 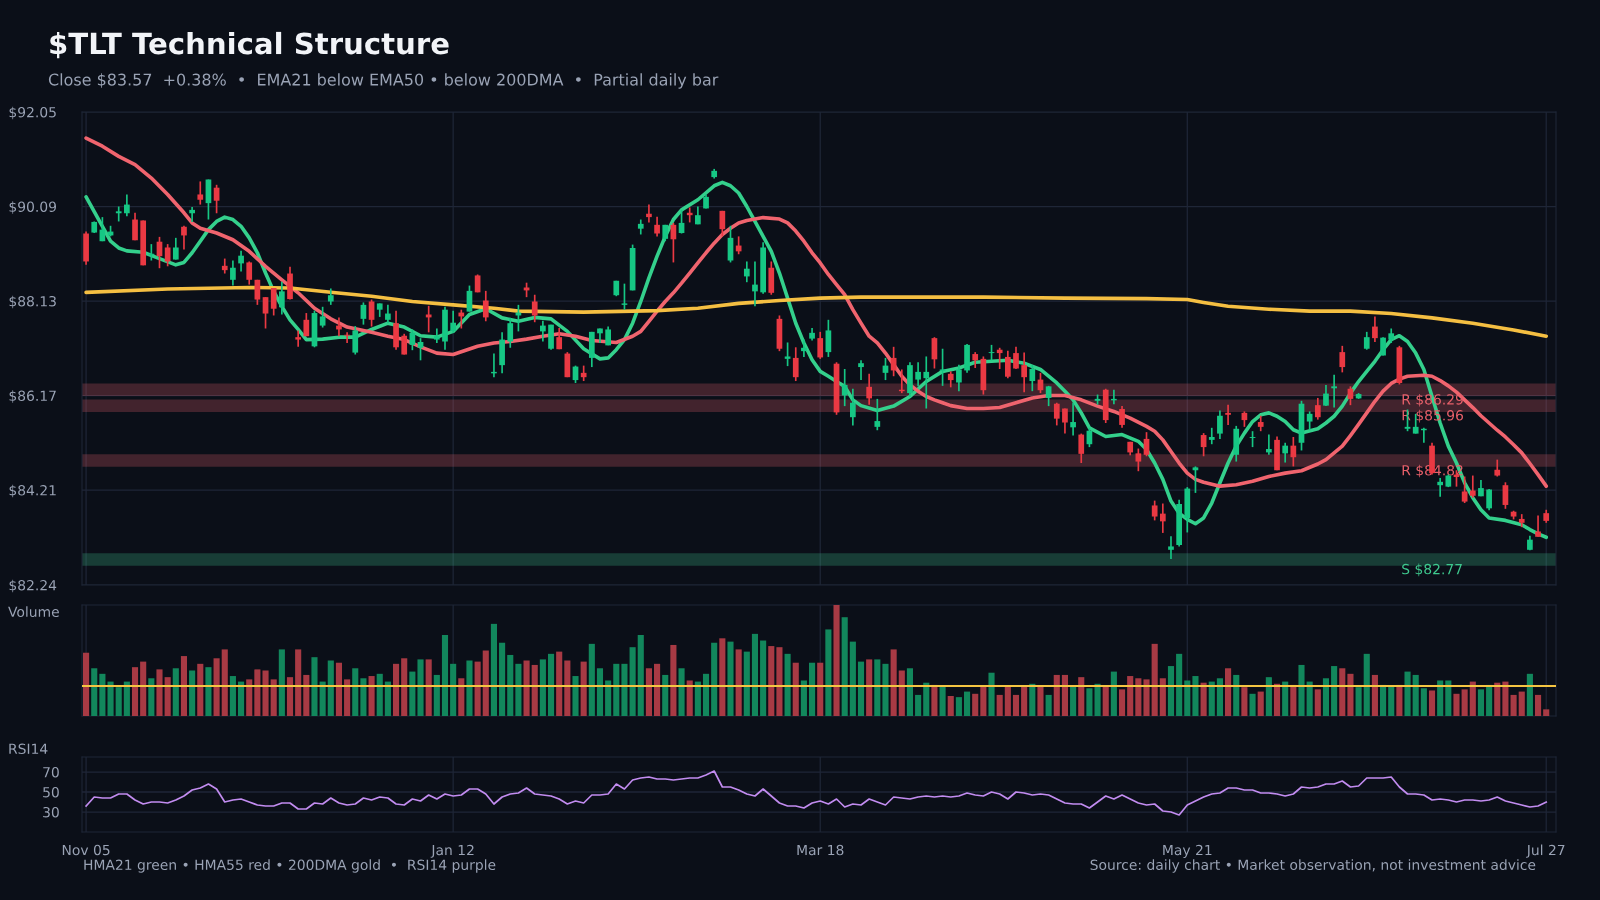 What do you see at coordinates (33, 612) in the screenshot?
I see `chart-title: Volume` at bounding box center [33, 612].